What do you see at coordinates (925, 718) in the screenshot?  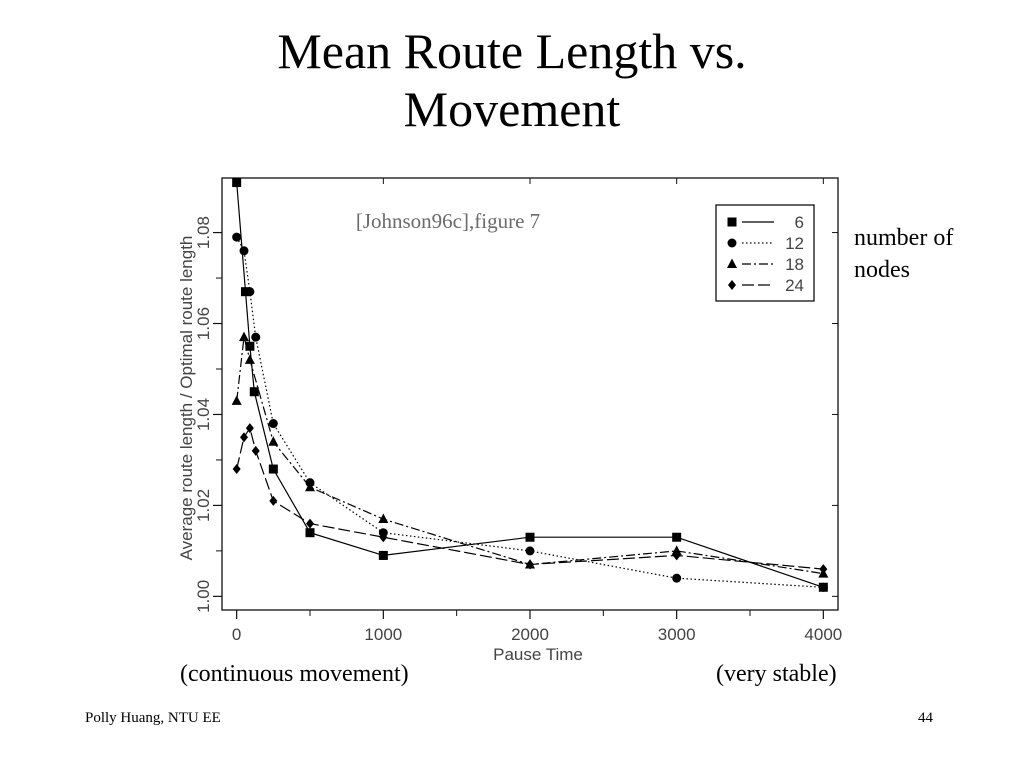 I see `page-number: 44` at bounding box center [925, 718].